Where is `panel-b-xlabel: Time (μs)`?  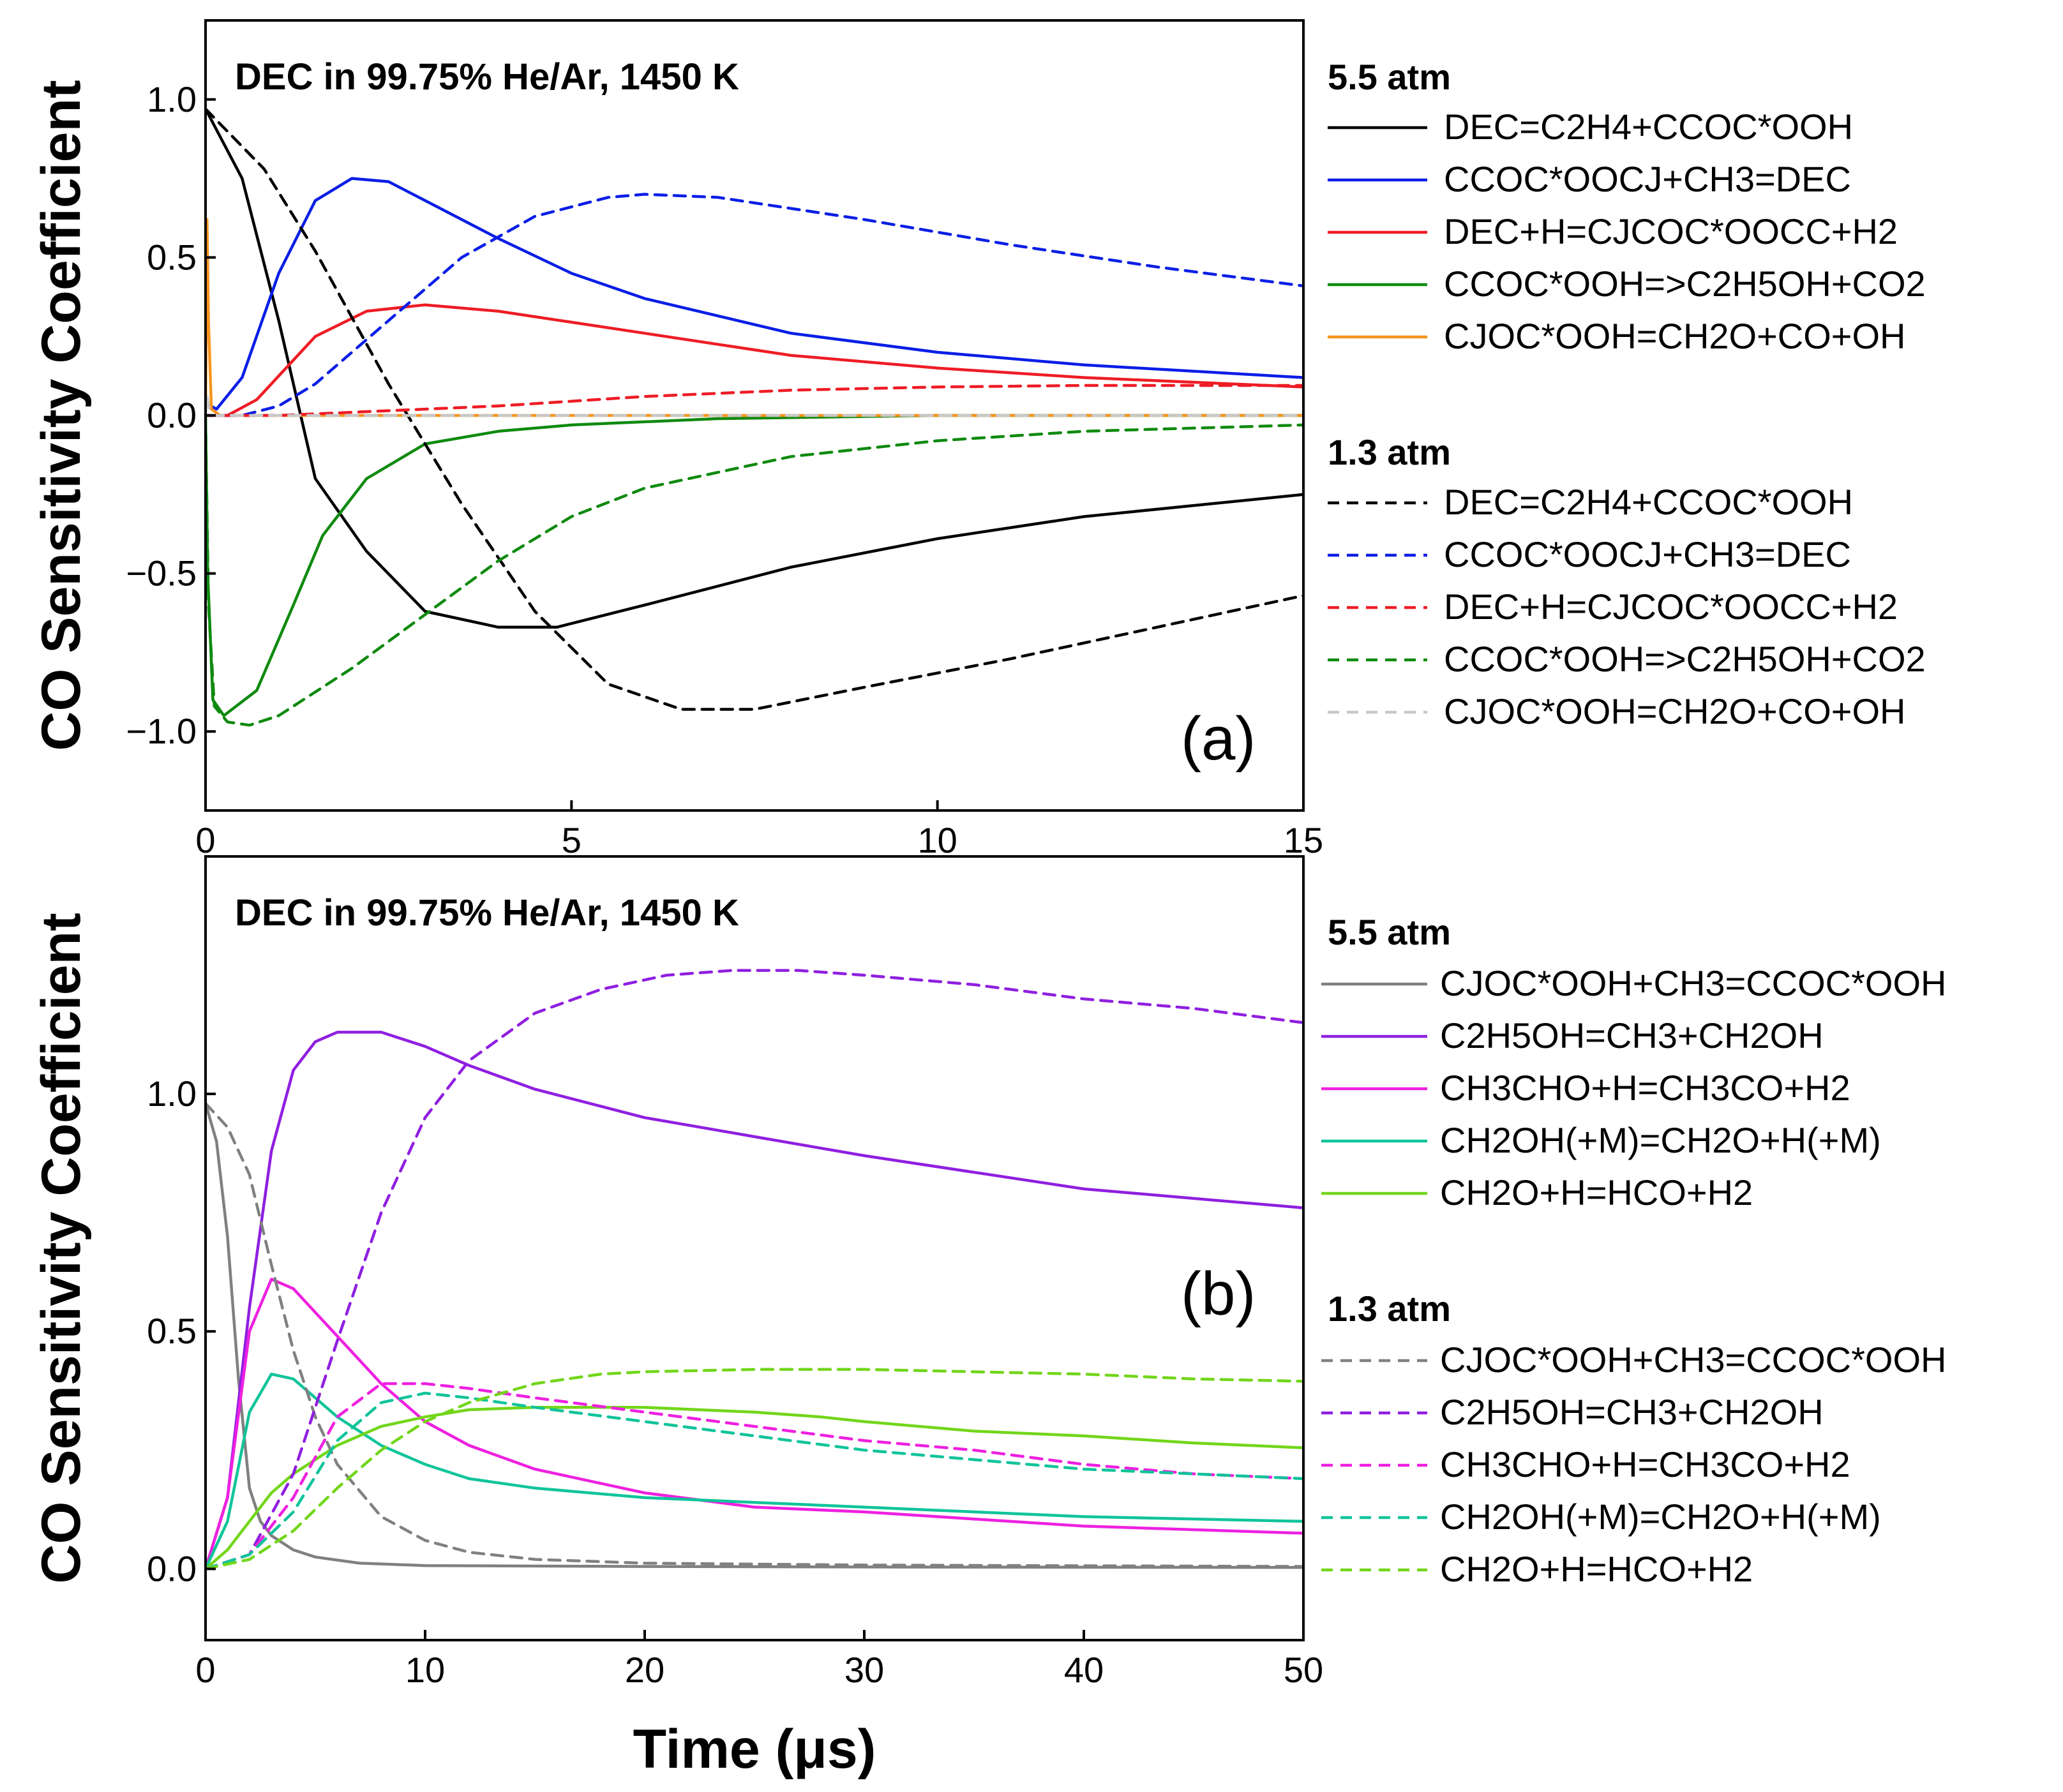 panel-b-xlabel: Time (μs) is located at coordinates (754, 1750).